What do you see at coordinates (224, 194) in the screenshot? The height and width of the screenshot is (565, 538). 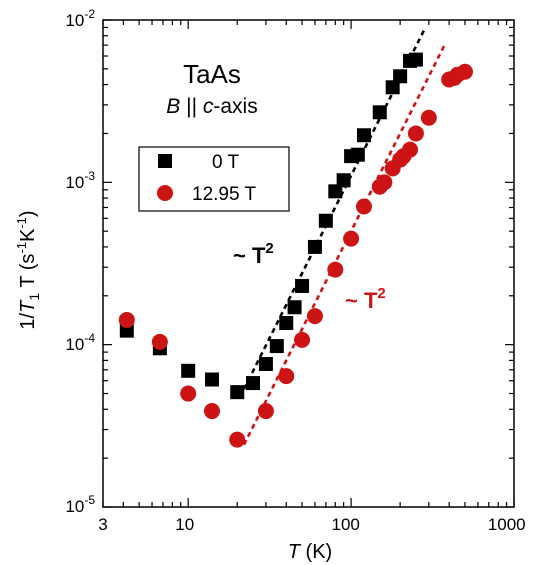 I see `legend-label-12t: 12.95 T` at bounding box center [224, 194].